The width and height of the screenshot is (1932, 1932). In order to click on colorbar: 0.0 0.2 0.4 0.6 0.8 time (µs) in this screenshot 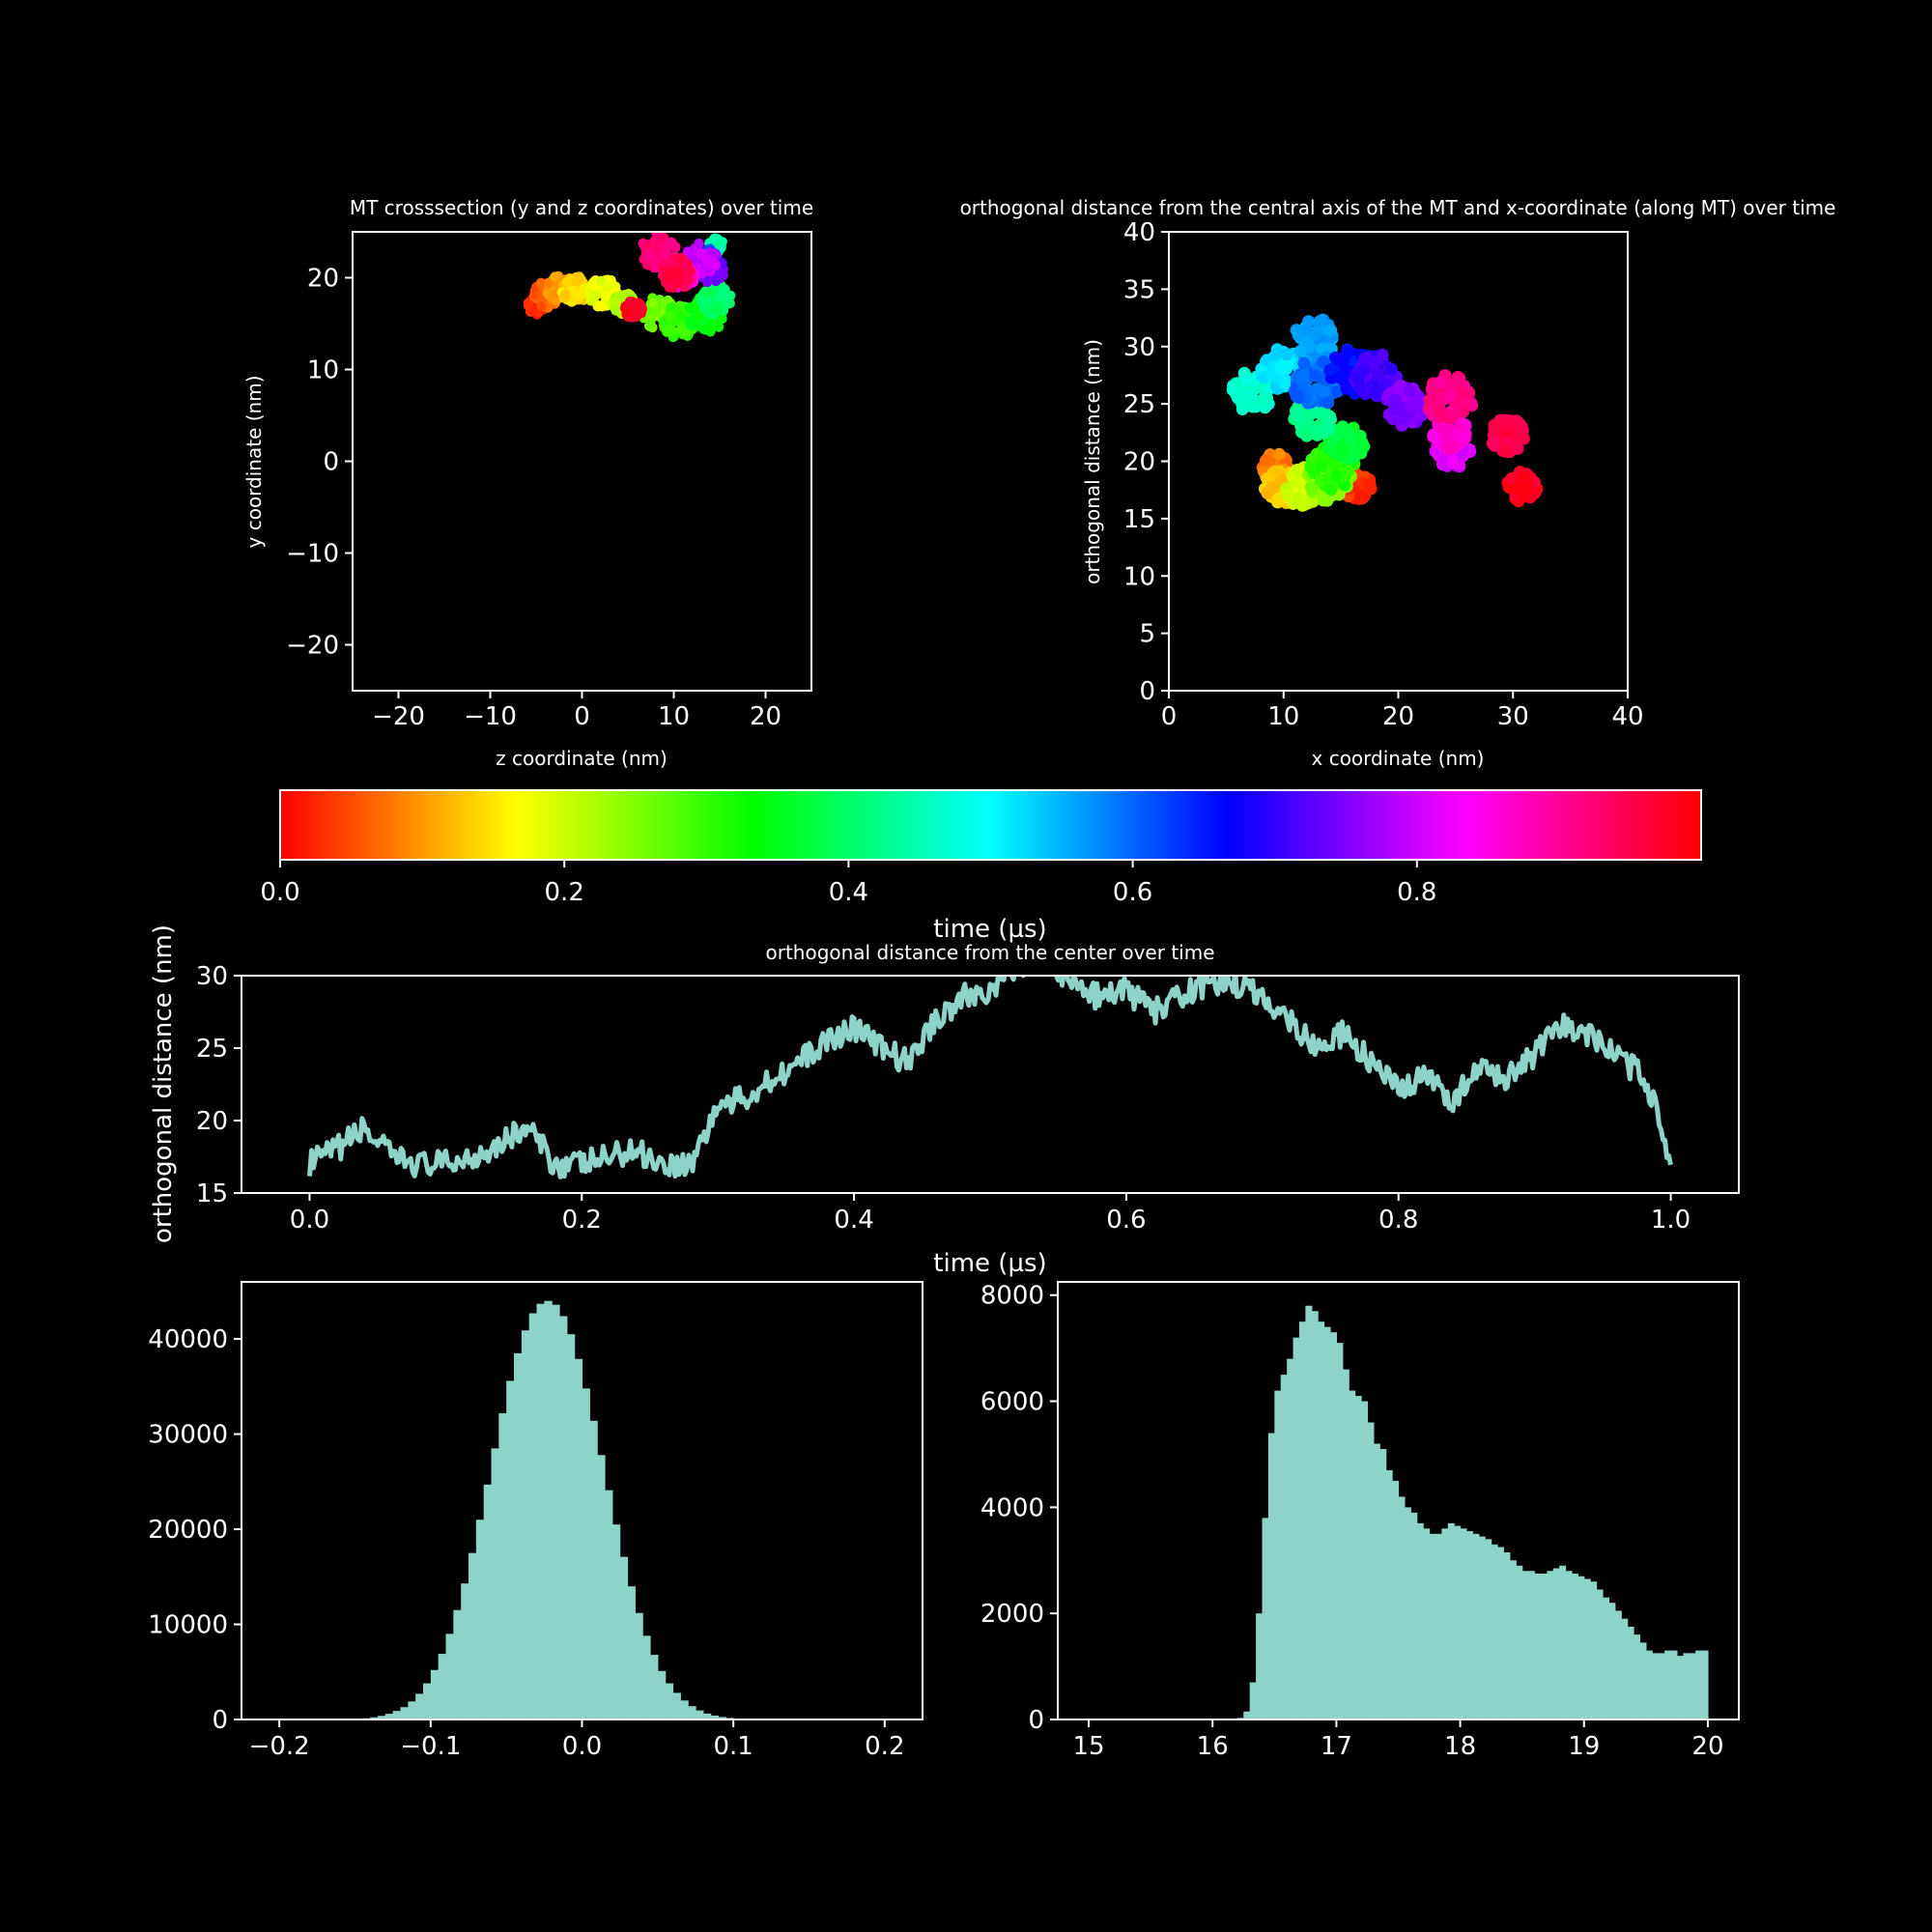, I will do `click(981, 866)`.